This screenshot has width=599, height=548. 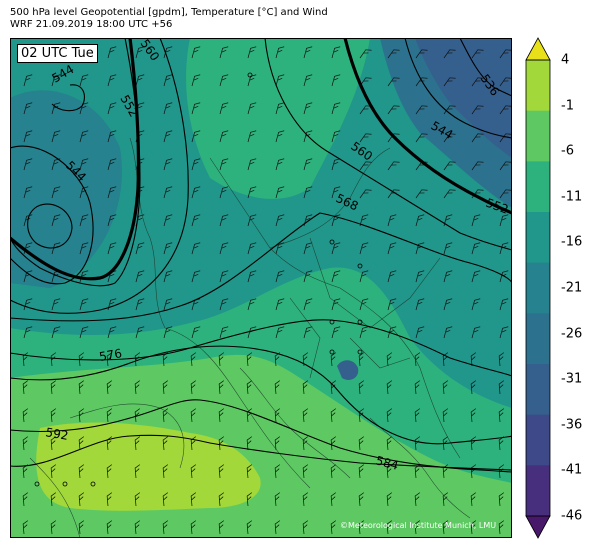 What do you see at coordinates (572, 197) in the screenshot?
I see `colorbar-tick-label: -11` at bounding box center [572, 197].